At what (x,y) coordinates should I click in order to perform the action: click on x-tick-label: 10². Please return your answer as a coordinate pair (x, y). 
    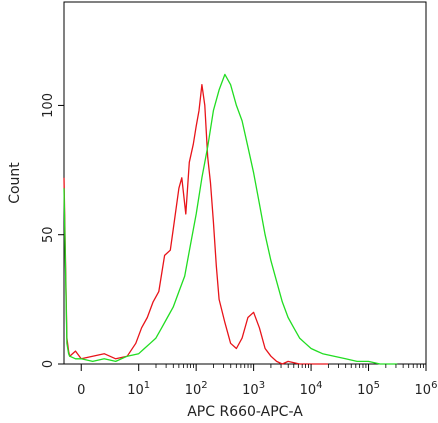
    Looking at the image, I should click on (196, 389).